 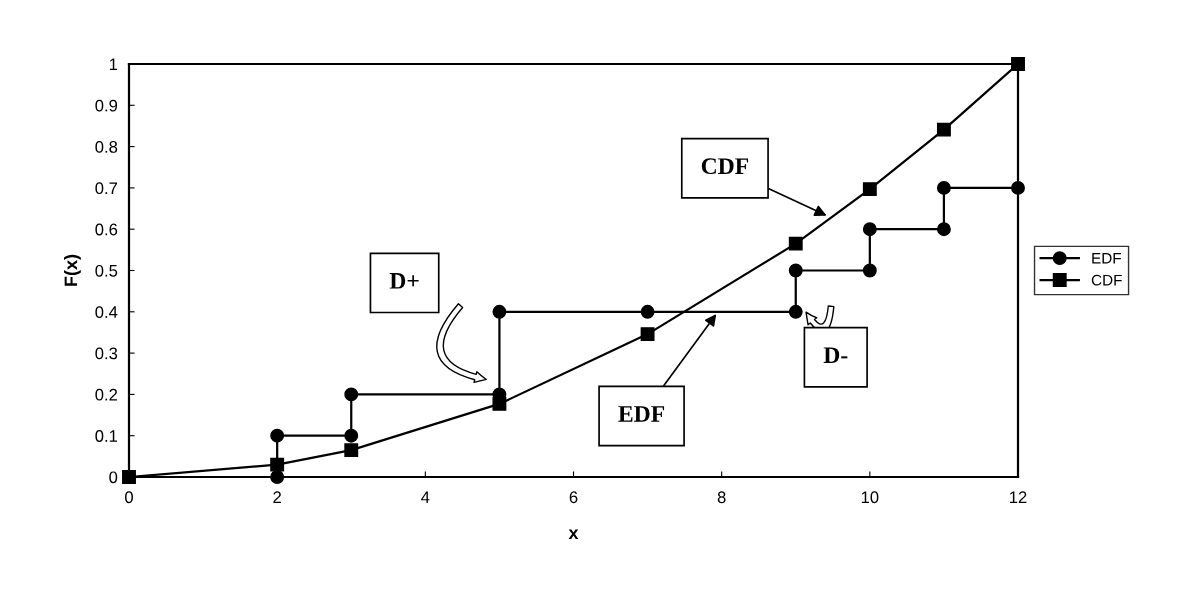 I want to click on x-tick-label: 2, so click(x=277, y=497).